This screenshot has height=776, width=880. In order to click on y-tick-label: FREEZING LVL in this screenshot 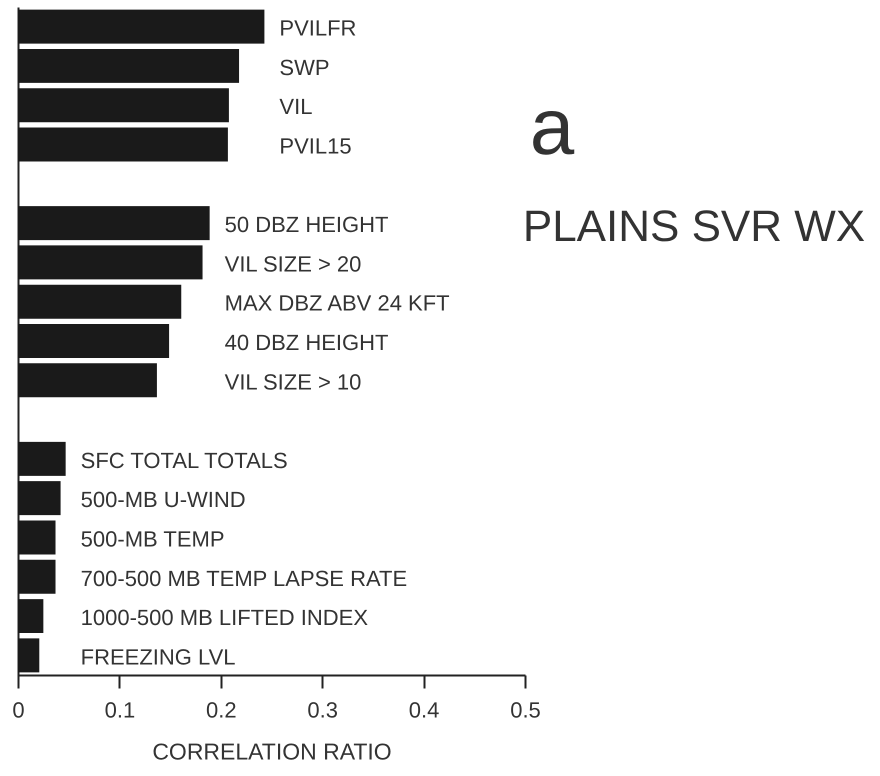, I will do `click(158, 657)`.